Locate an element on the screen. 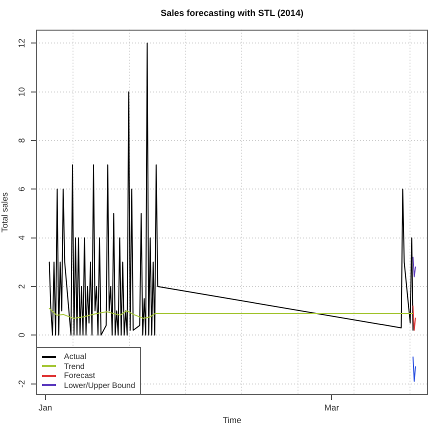 The image size is (441, 428). y-tick-label: 10 is located at coordinates (21, 91).